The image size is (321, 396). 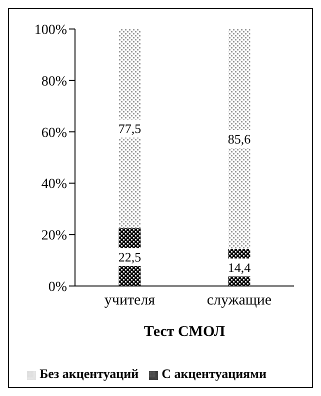 What do you see at coordinates (185, 332) in the screenshot?
I see `x-axis-title: Тест СМОЛ` at bounding box center [185, 332].